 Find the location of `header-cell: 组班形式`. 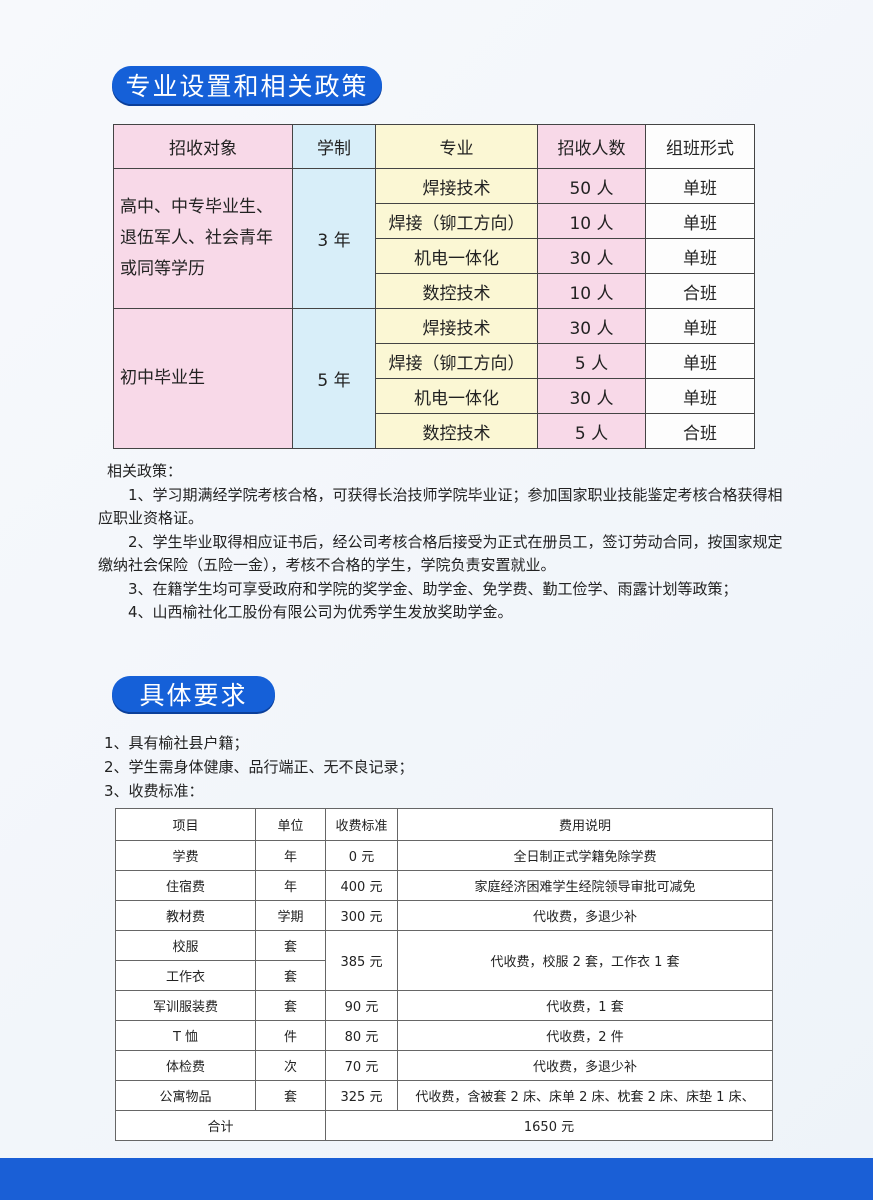

header-cell: 组班形式 is located at coordinates (700, 146).